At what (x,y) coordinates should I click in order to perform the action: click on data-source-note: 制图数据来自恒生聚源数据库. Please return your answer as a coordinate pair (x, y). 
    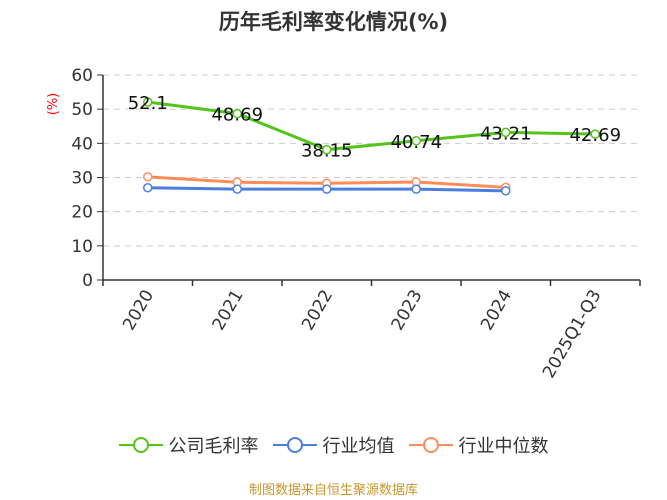
    Looking at the image, I should click on (333, 490).